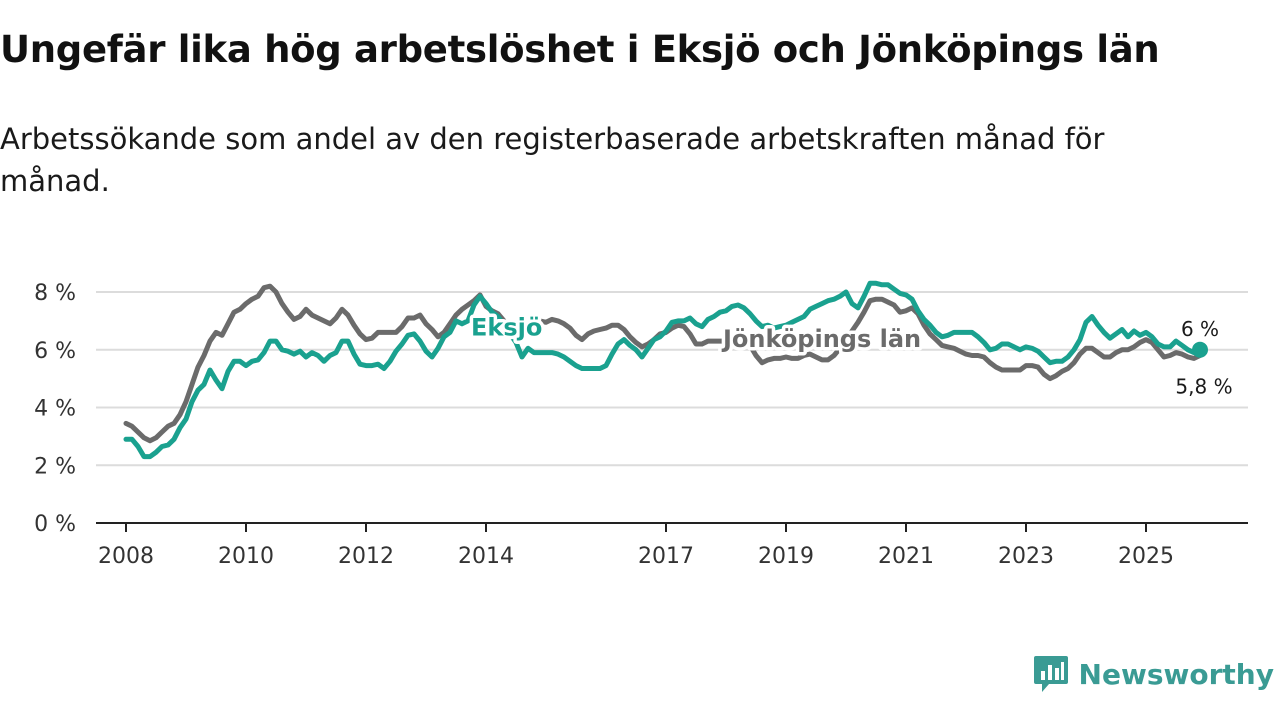  Describe the element at coordinates (1200, 329) in the screenshot. I see `end-value-label-eksjo: 6 %` at that location.